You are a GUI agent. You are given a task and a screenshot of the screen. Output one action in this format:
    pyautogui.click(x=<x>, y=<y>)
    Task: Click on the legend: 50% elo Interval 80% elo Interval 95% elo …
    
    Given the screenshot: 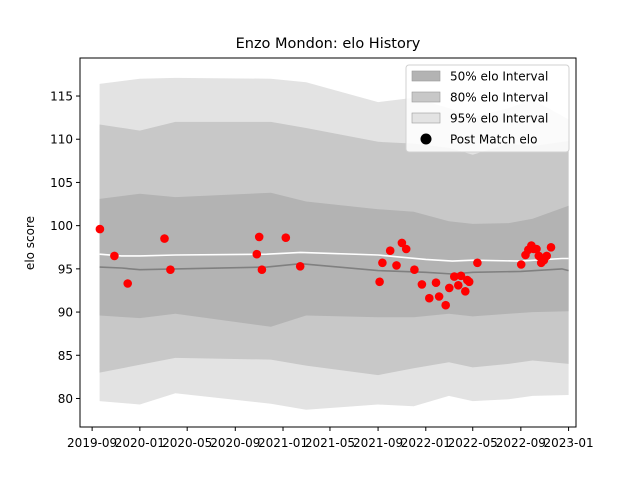 What is the action you would take?
    pyautogui.click(x=487, y=108)
    